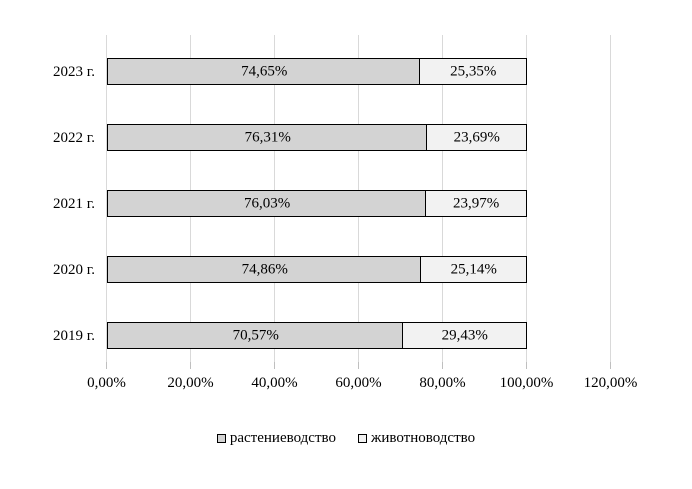 This screenshot has height=489, width=692. I want to click on legend-item-crop-production: растениеводство, so click(276, 438).